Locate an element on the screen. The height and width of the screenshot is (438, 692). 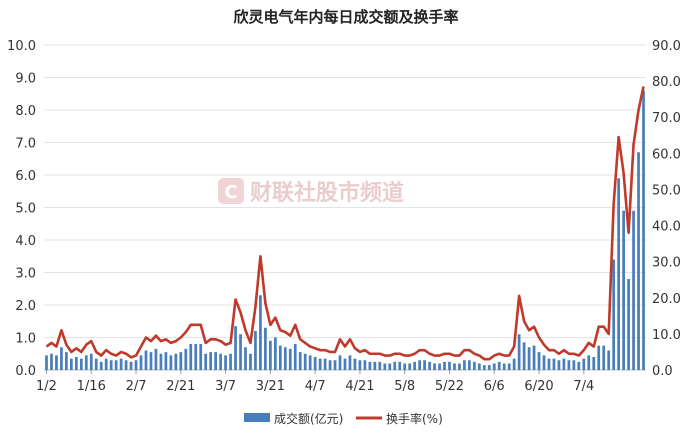
x-tick-label: 3/21 is located at coordinates (270, 386).